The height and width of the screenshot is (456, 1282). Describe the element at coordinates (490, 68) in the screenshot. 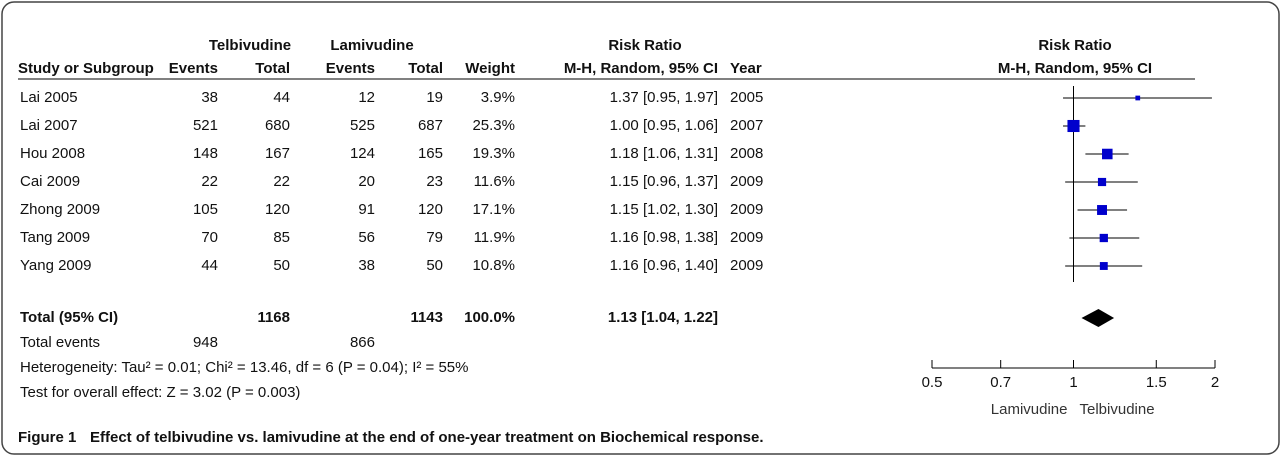

I see `column-header: Weight` at that location.